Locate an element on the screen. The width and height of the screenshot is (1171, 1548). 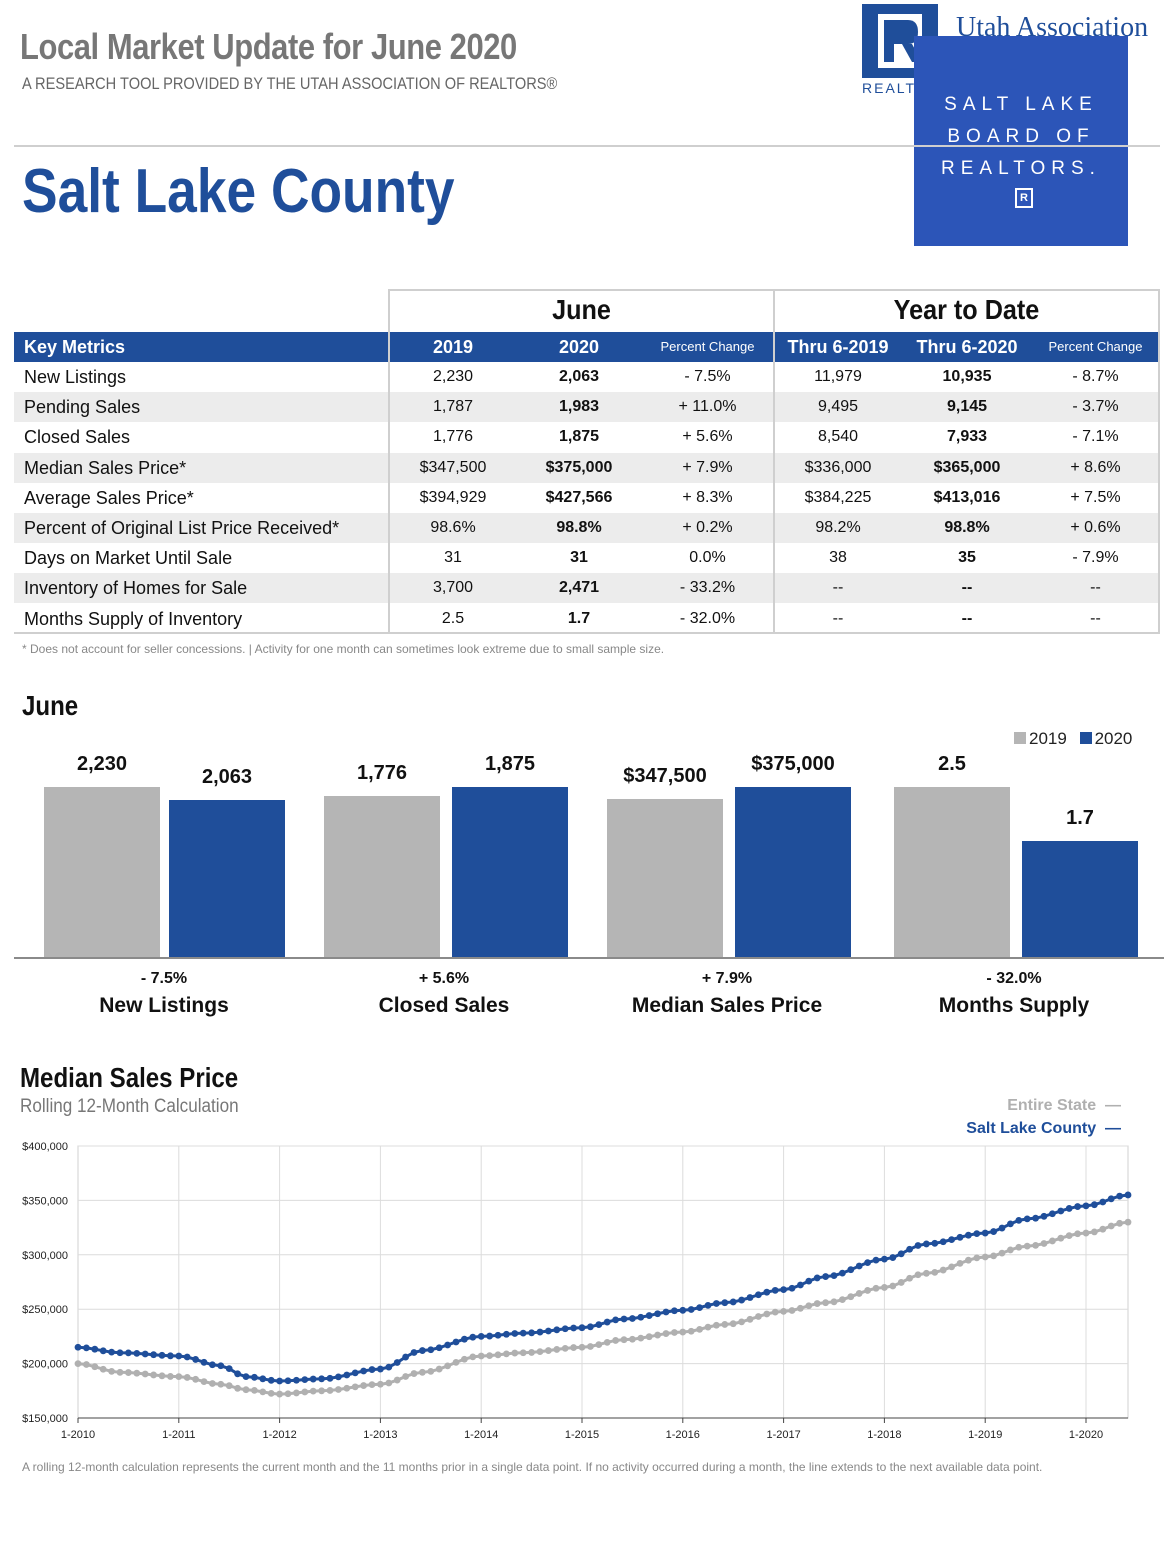
group-header-ytd: Year to Date is located at coordinates (966, 309).